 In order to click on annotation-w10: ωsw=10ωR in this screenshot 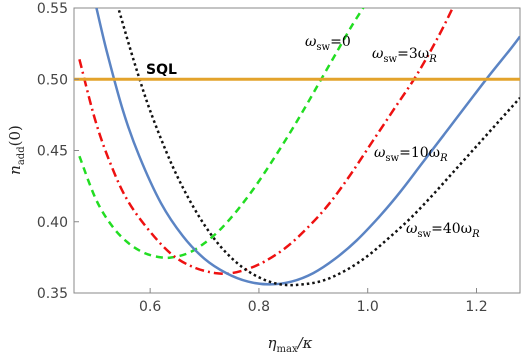, I will do `click(411, 154)`.